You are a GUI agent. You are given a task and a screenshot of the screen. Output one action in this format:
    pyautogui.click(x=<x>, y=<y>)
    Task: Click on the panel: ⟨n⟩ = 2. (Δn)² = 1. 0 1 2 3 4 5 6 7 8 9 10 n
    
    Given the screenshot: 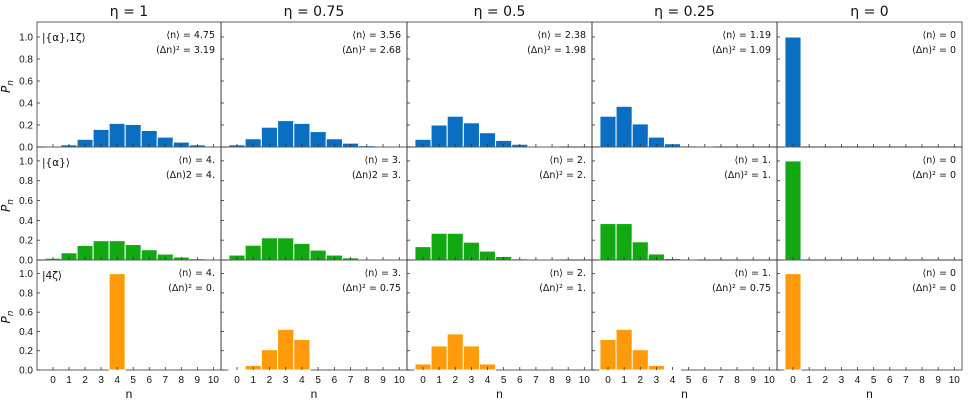 What is the action you would take?
    pyautogui.click(x=499, y=330)
    